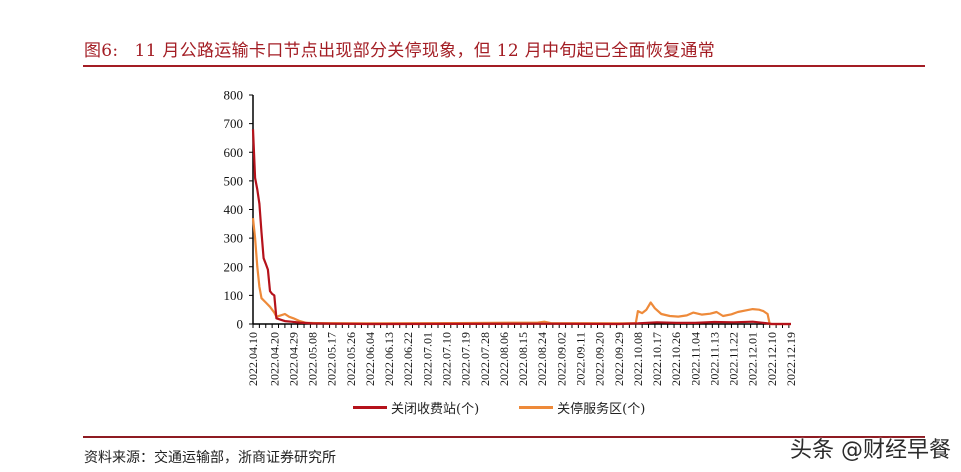 The image size is (961, 472). I want to click on svg-text: 2022.10.08, so click(638, 359).